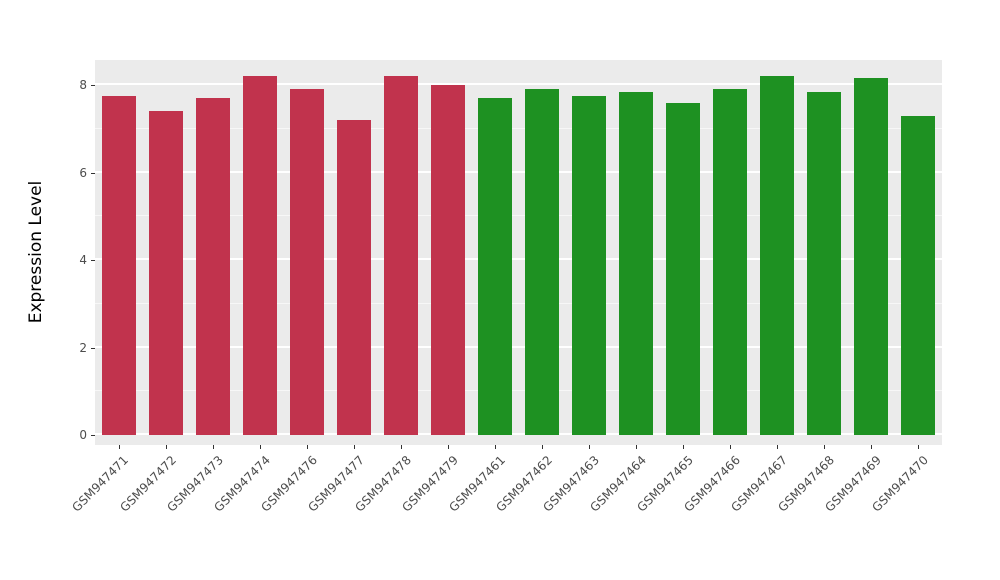 The height and width of the screenshot is (580, 1000). What do you see at coordinates (36, 252) in the screenshot?
I see `y-axis-title: Expression Level` at bounding box center [36, 252].